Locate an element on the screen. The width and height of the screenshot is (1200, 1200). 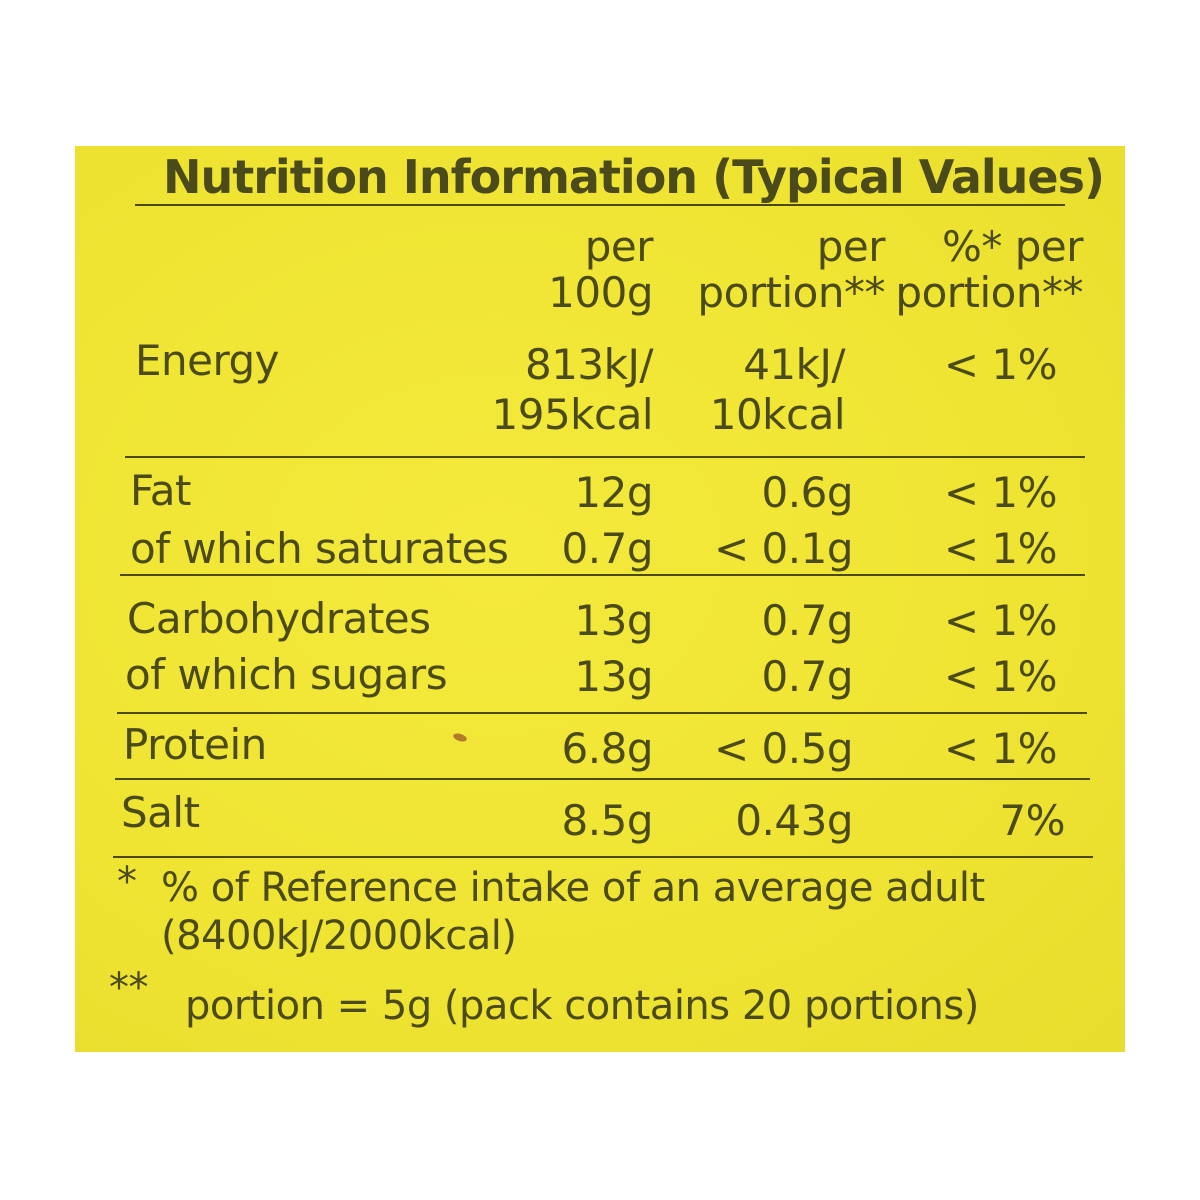
title-rule is located at coordinates (600, 205).